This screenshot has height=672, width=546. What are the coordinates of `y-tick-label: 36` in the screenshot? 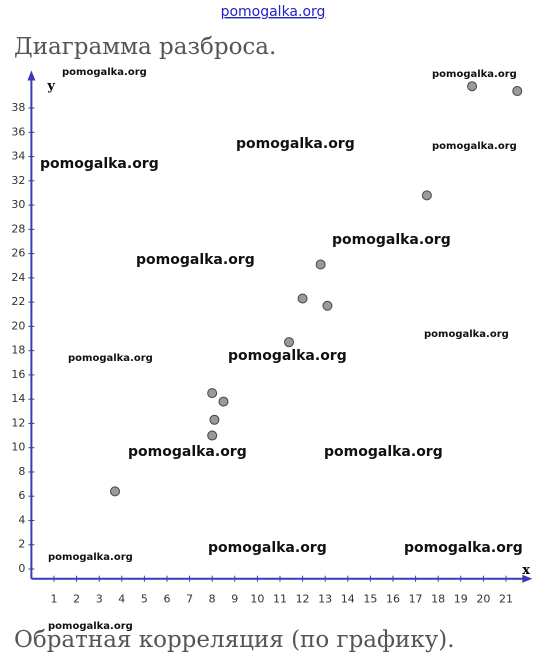 It's located at (18, 131).